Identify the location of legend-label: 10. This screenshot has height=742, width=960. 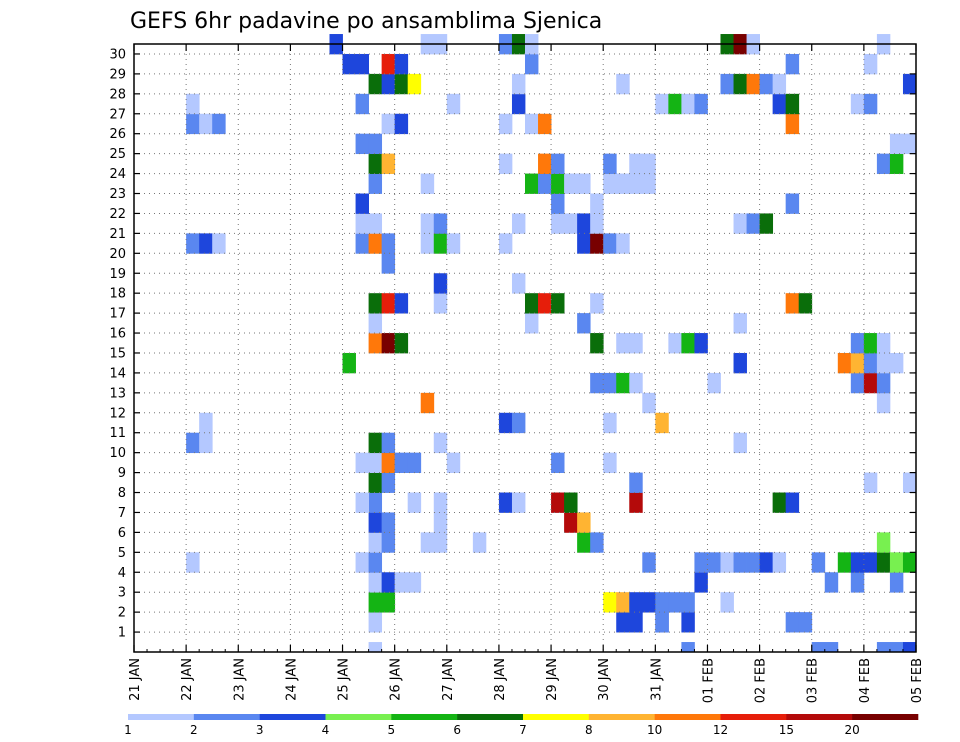
(654, 730).